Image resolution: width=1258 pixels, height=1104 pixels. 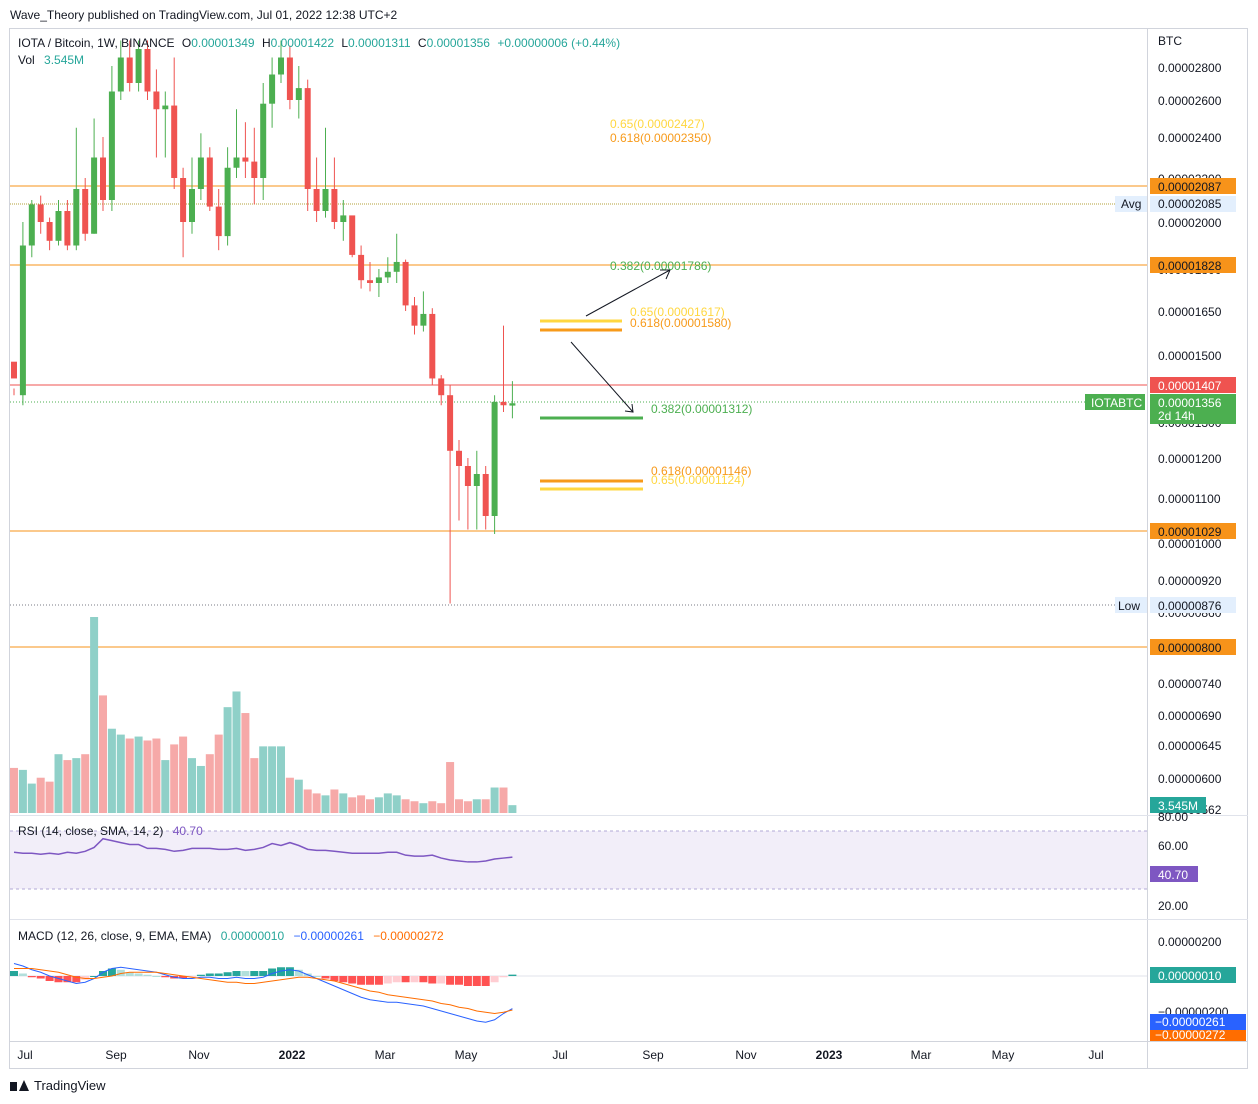 I want to click on time-label: Sep, so click(x=116, y=1055).